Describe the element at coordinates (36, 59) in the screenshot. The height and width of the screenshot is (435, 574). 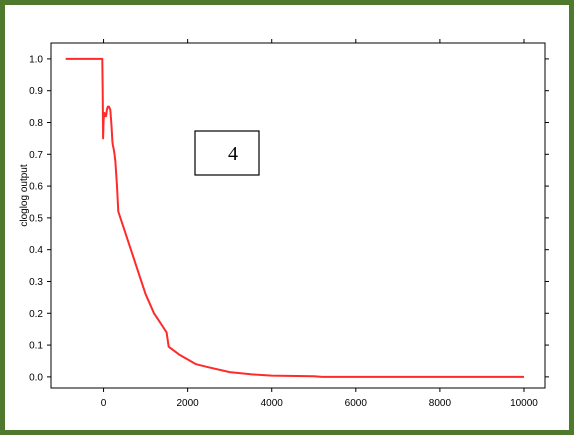
I see `y-tick-label: 1.0` at that location.